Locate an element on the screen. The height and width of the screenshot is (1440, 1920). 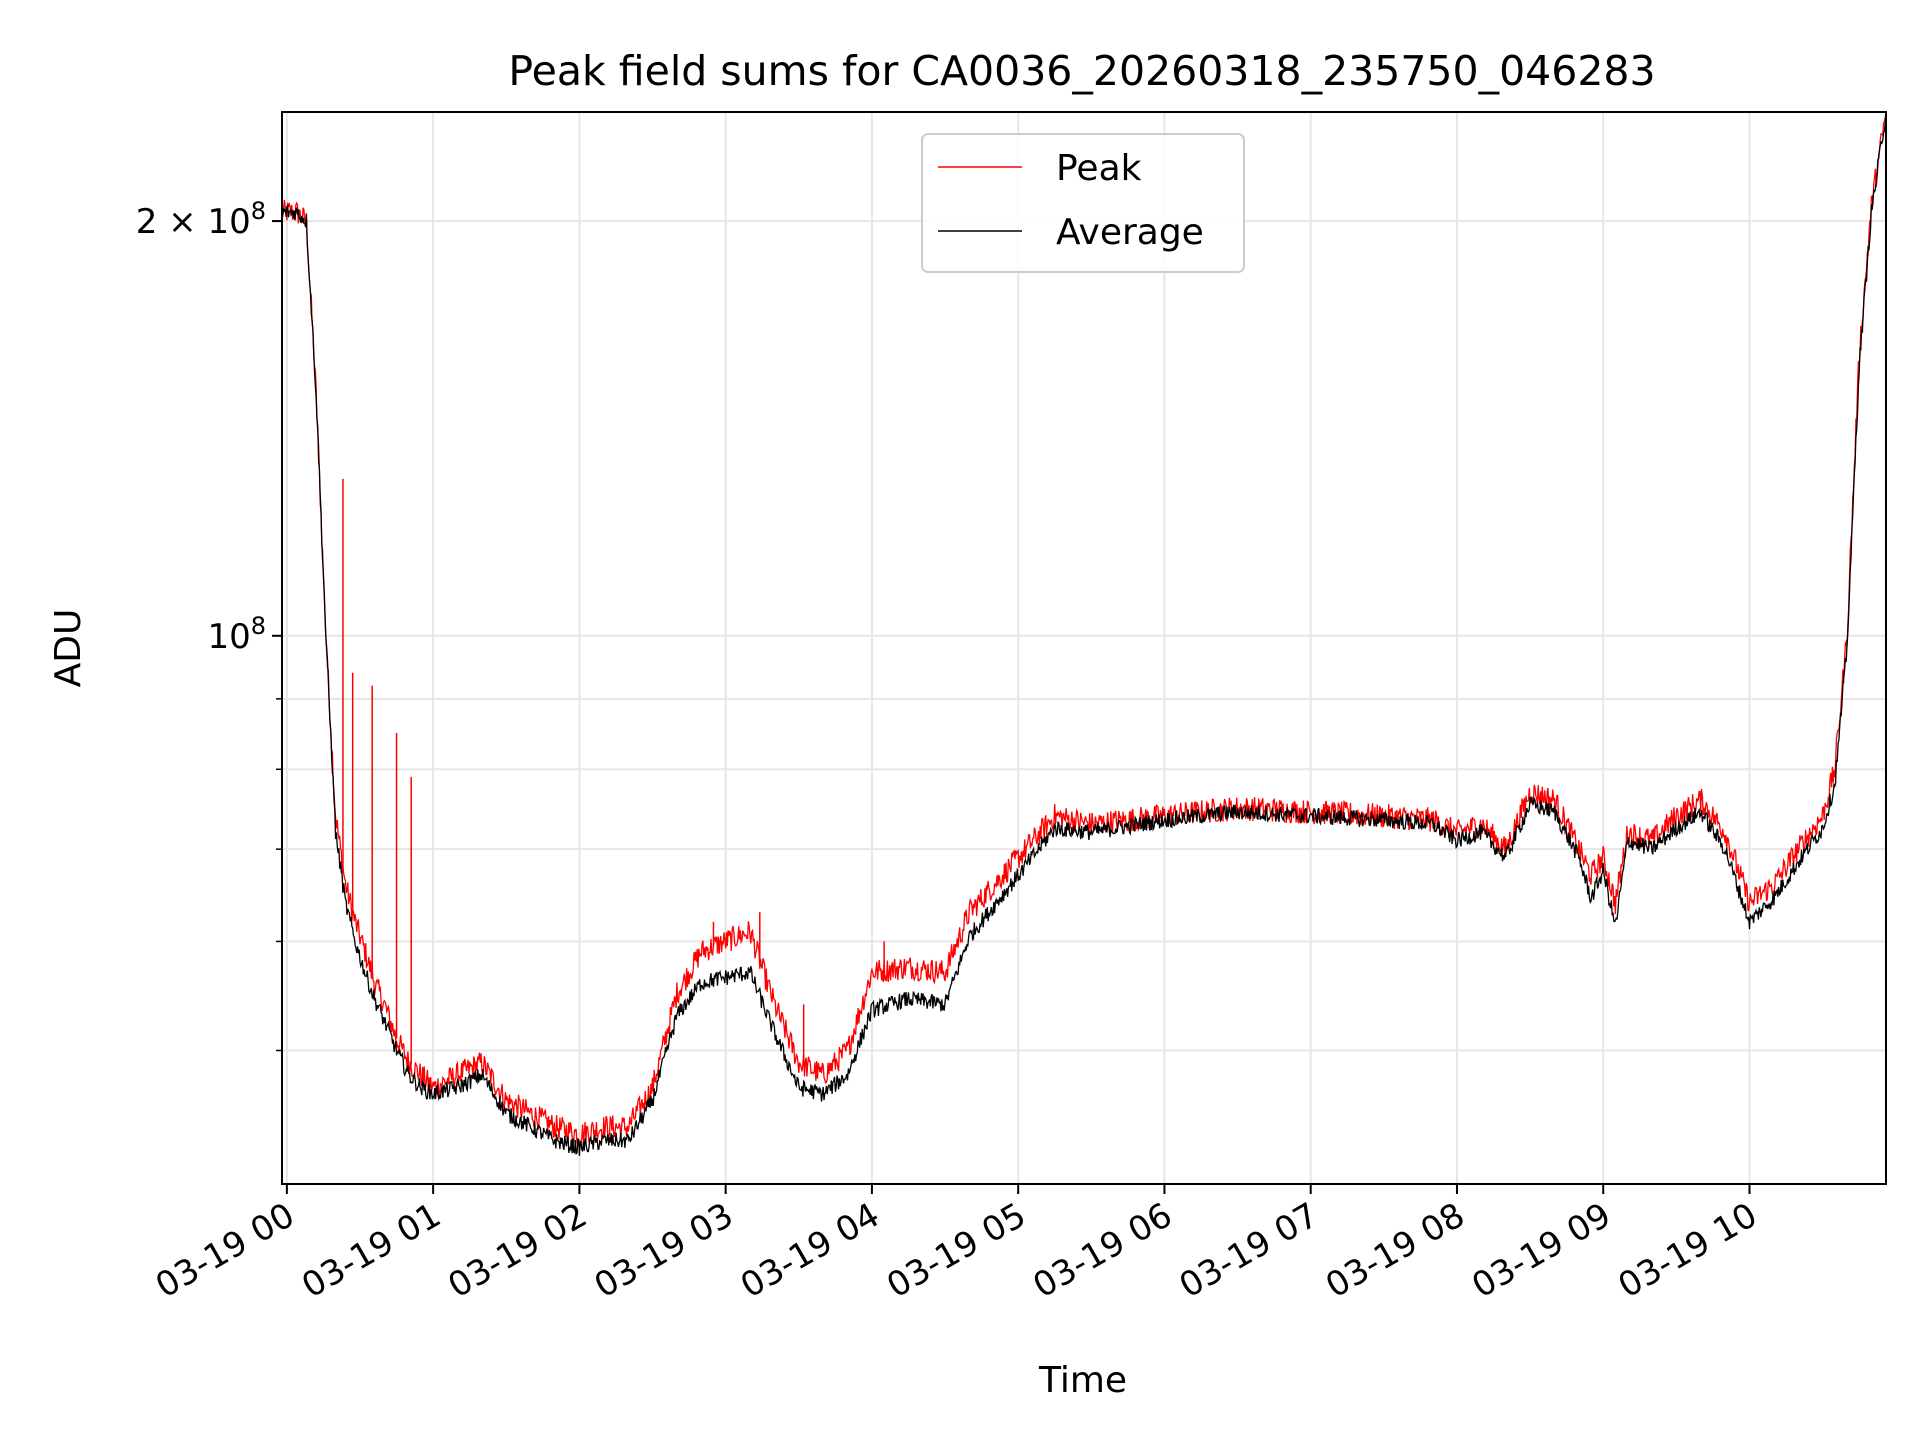
x-axis-label: Time is located at coordinates (1082, 1380).